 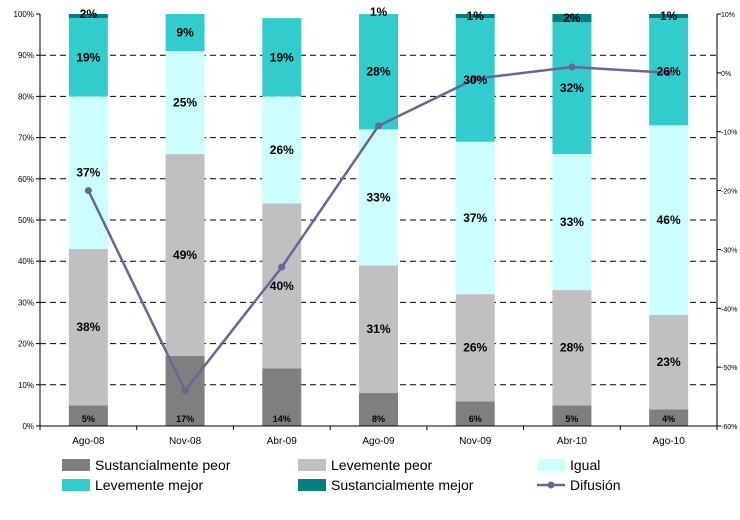 I want to click on data-label-levemente-mejor-nov-08: 9%, so click(x=185, y=33).